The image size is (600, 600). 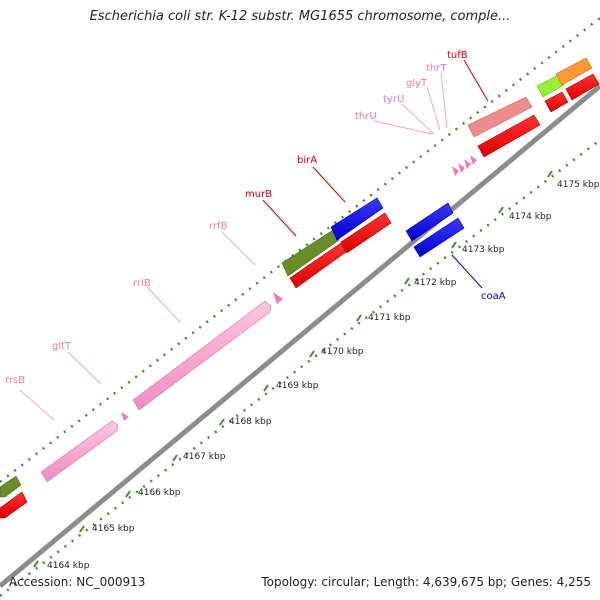 What do you see at coordinates (457, 55) in the screenshot?
I see `label-tufB: tufB` at bounding box center [457, 55].